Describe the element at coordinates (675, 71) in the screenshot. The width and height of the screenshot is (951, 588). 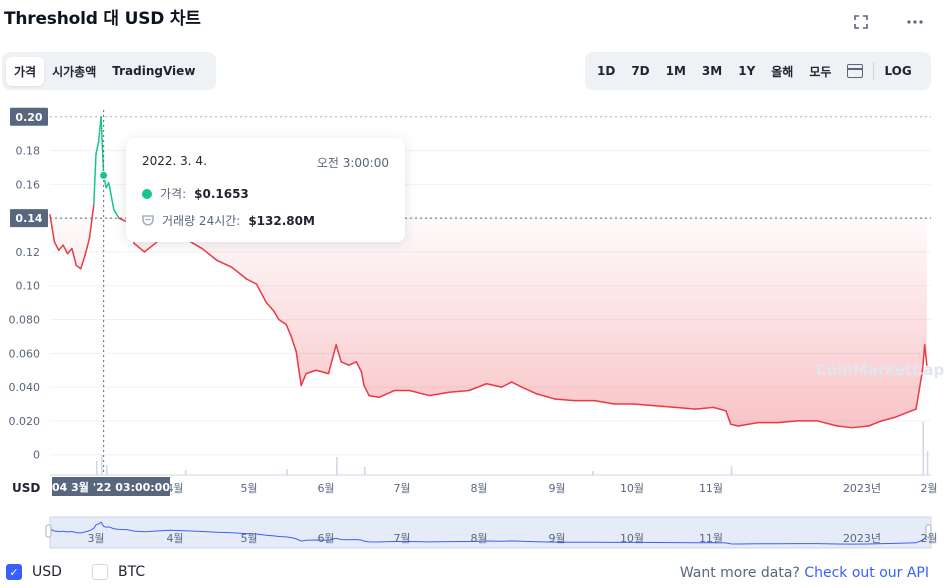
I see `range-1m: 1M` at that location.